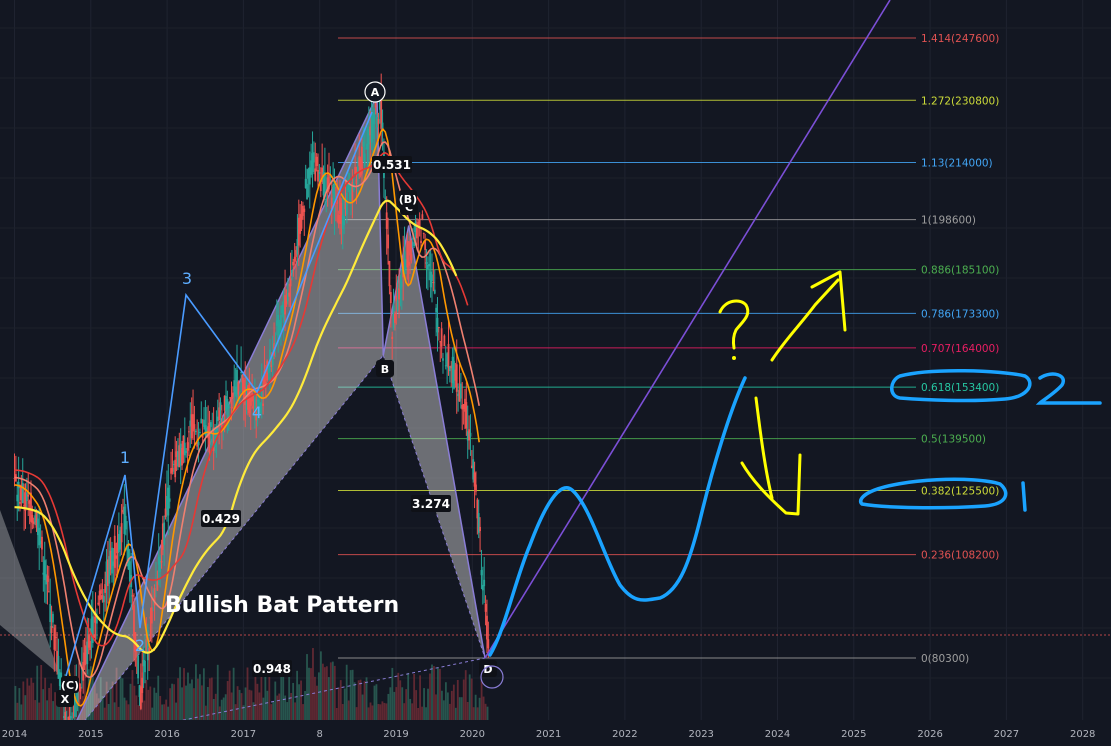 This screenshot has width=1111, height=746. What do you see at coordinates (734, 358) in the screenshot?
I see `question-mark-dot` at bounding box center [734, 358].